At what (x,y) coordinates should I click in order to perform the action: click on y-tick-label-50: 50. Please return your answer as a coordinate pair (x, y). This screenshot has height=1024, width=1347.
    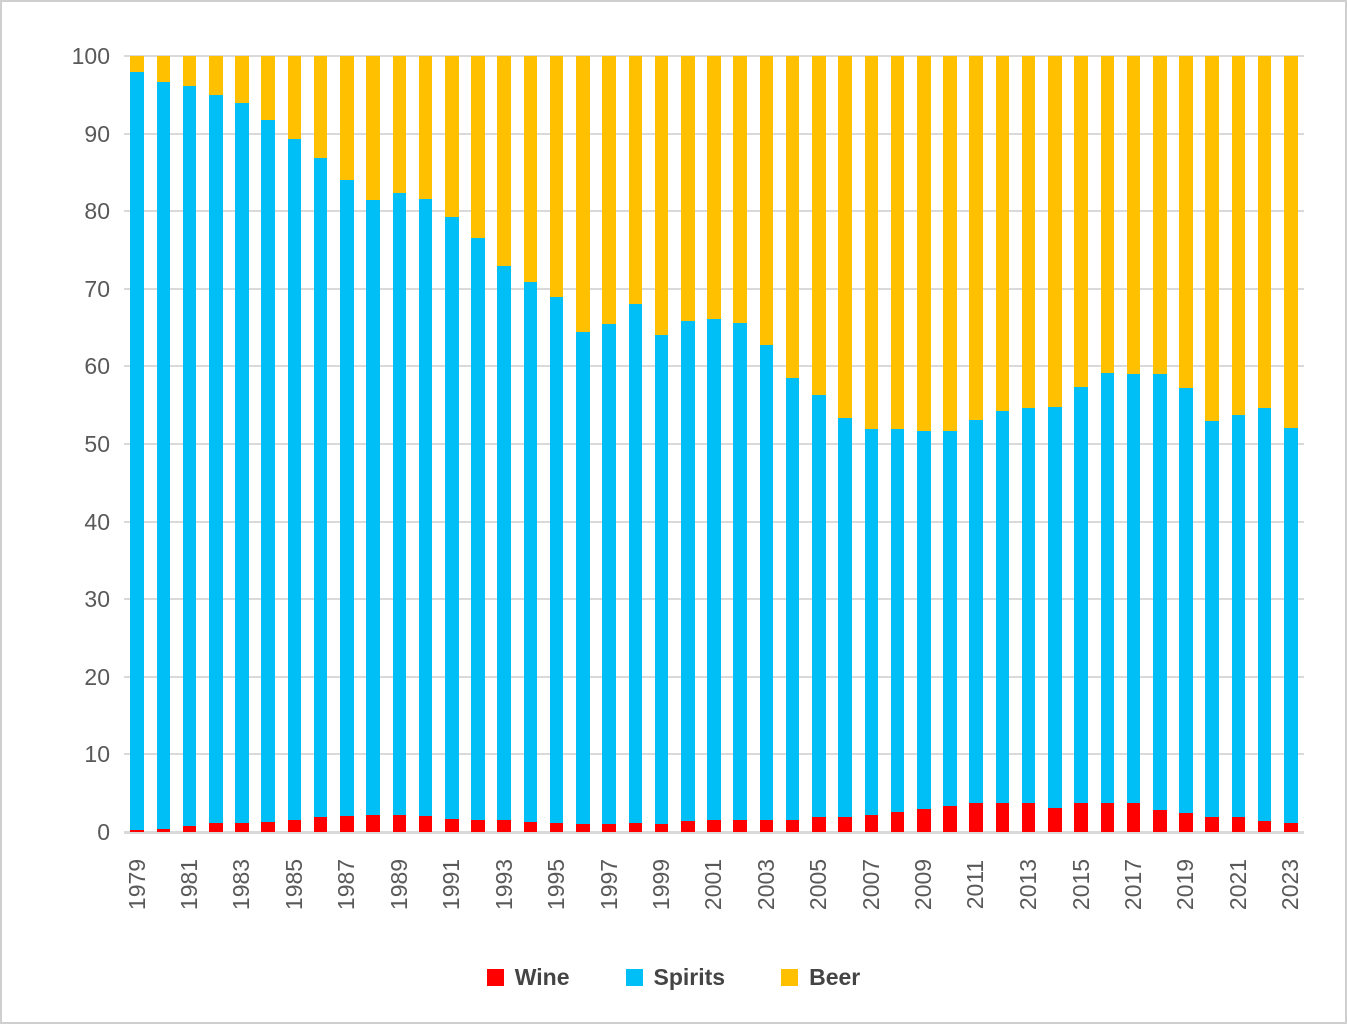
    Looking at the image, I should click on (97, 444).